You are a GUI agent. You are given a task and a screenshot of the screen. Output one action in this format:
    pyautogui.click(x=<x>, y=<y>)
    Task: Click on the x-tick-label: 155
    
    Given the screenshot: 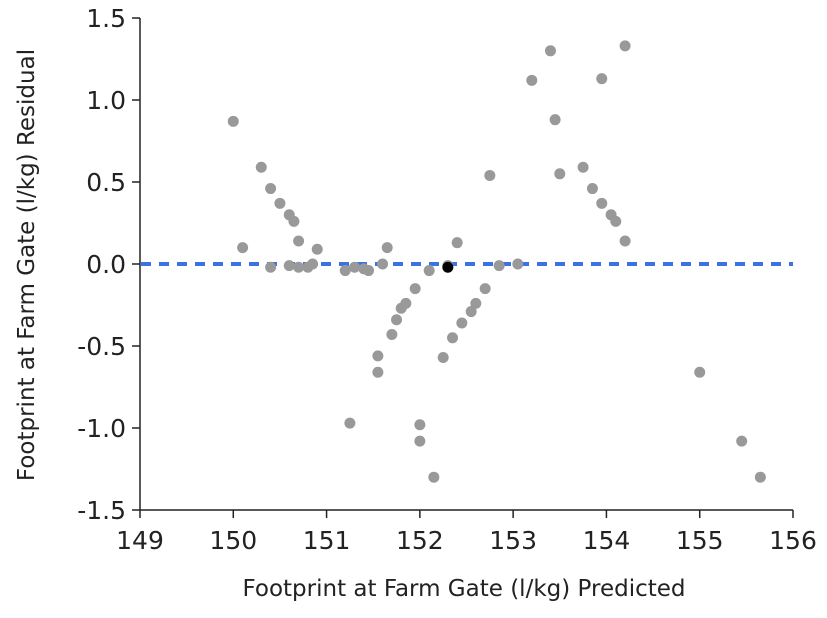 What is the action you would take?
    pyautogui.click(x=700, y=540)
    